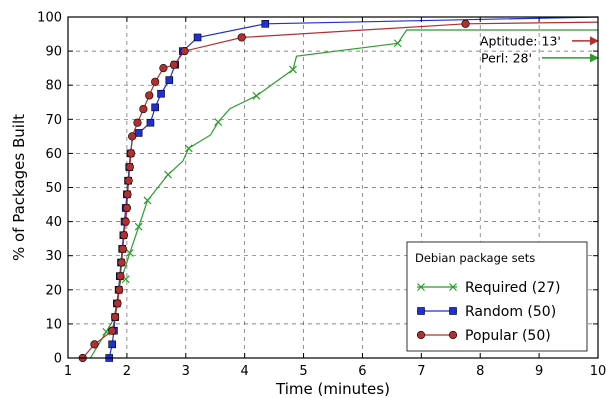 Image resolution: width=606 pixels, height=398 pixels. Describe the element at coordinates (245, 371) in the screenshot. I see `x-tick-label: 4` at that location.